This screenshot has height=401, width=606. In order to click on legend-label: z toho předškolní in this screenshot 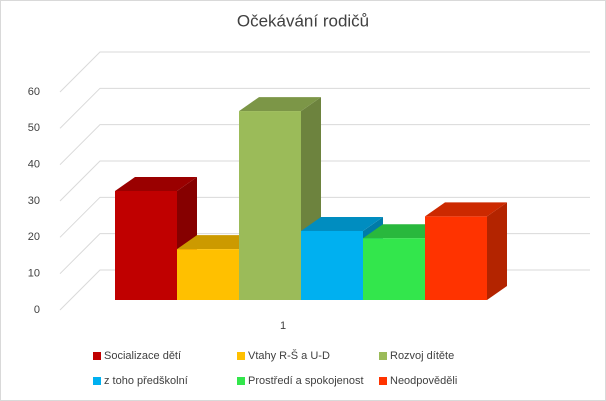, I will do `click(146, 381)`.